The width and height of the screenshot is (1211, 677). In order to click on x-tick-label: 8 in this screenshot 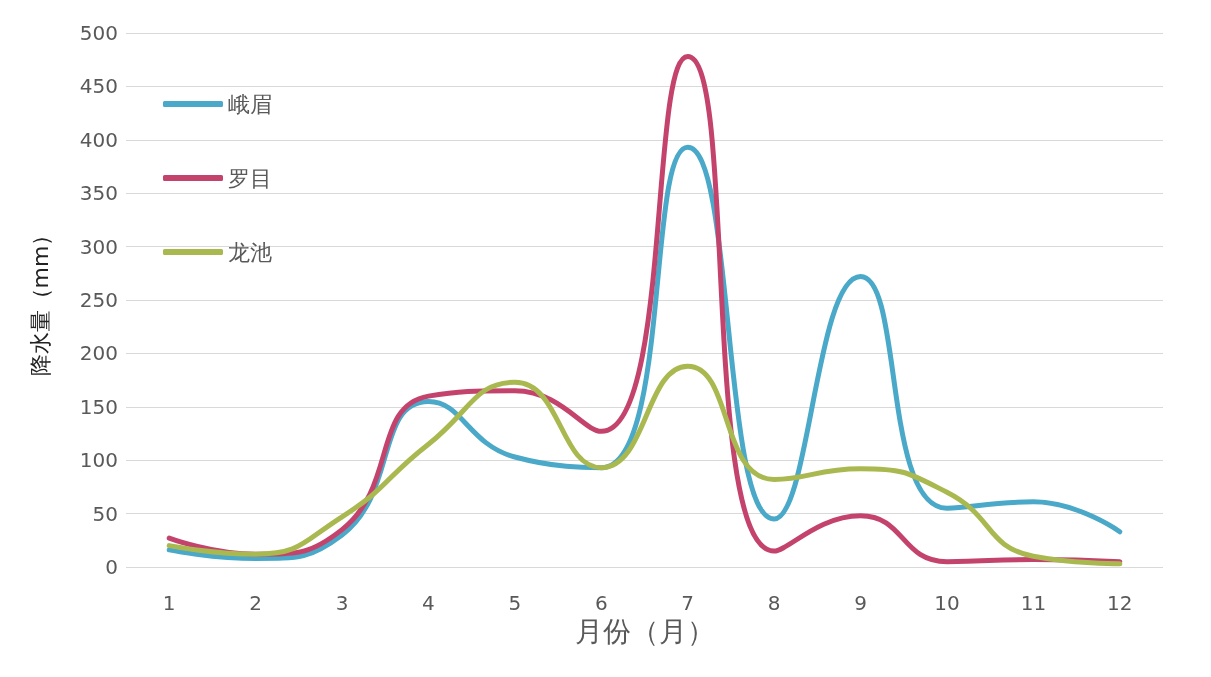, I will do `click(774, 603)`.